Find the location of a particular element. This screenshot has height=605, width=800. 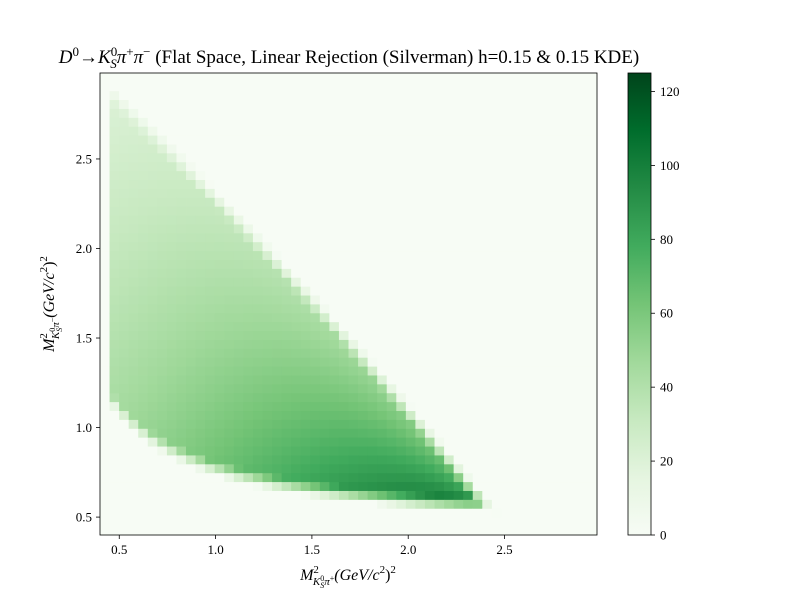

colorbar-tick-label: 20 is located at coordinates (666, 461).